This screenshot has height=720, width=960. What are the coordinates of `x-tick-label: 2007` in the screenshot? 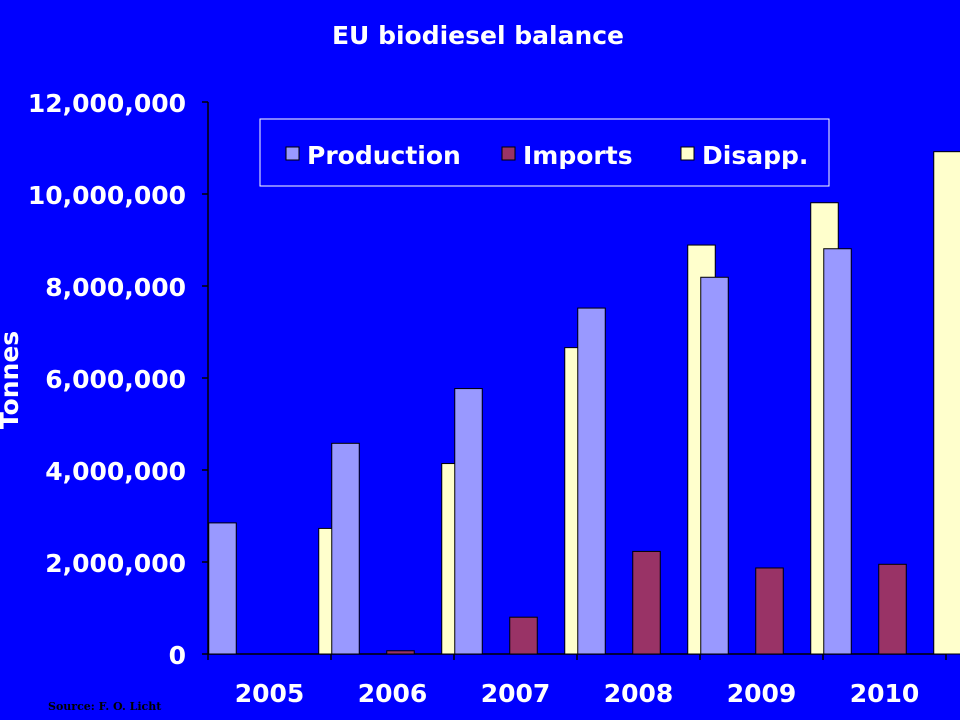 It's located at (516, 693).